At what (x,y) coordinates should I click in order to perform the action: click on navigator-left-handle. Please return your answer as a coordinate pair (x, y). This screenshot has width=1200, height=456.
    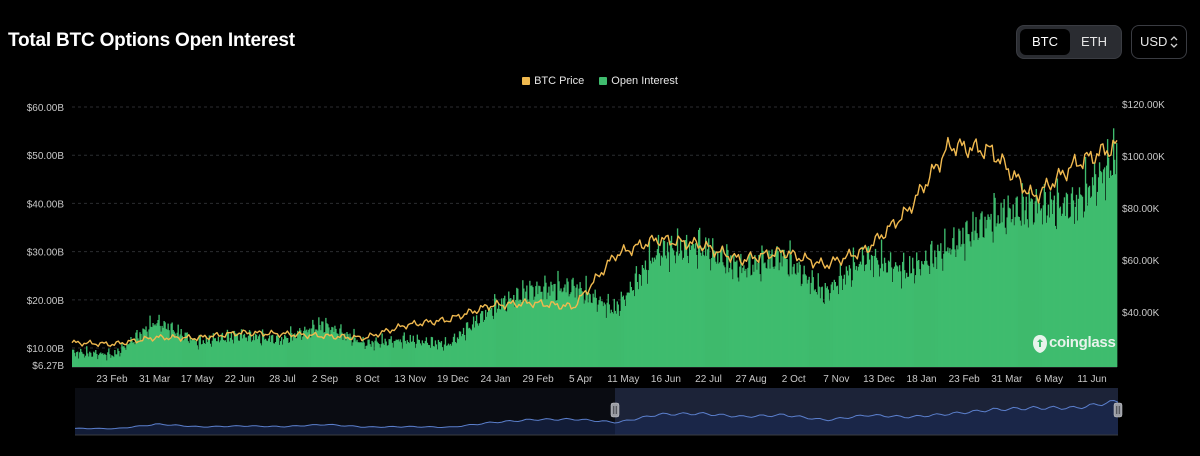
    Looking at the image, I should click on (615, 410).